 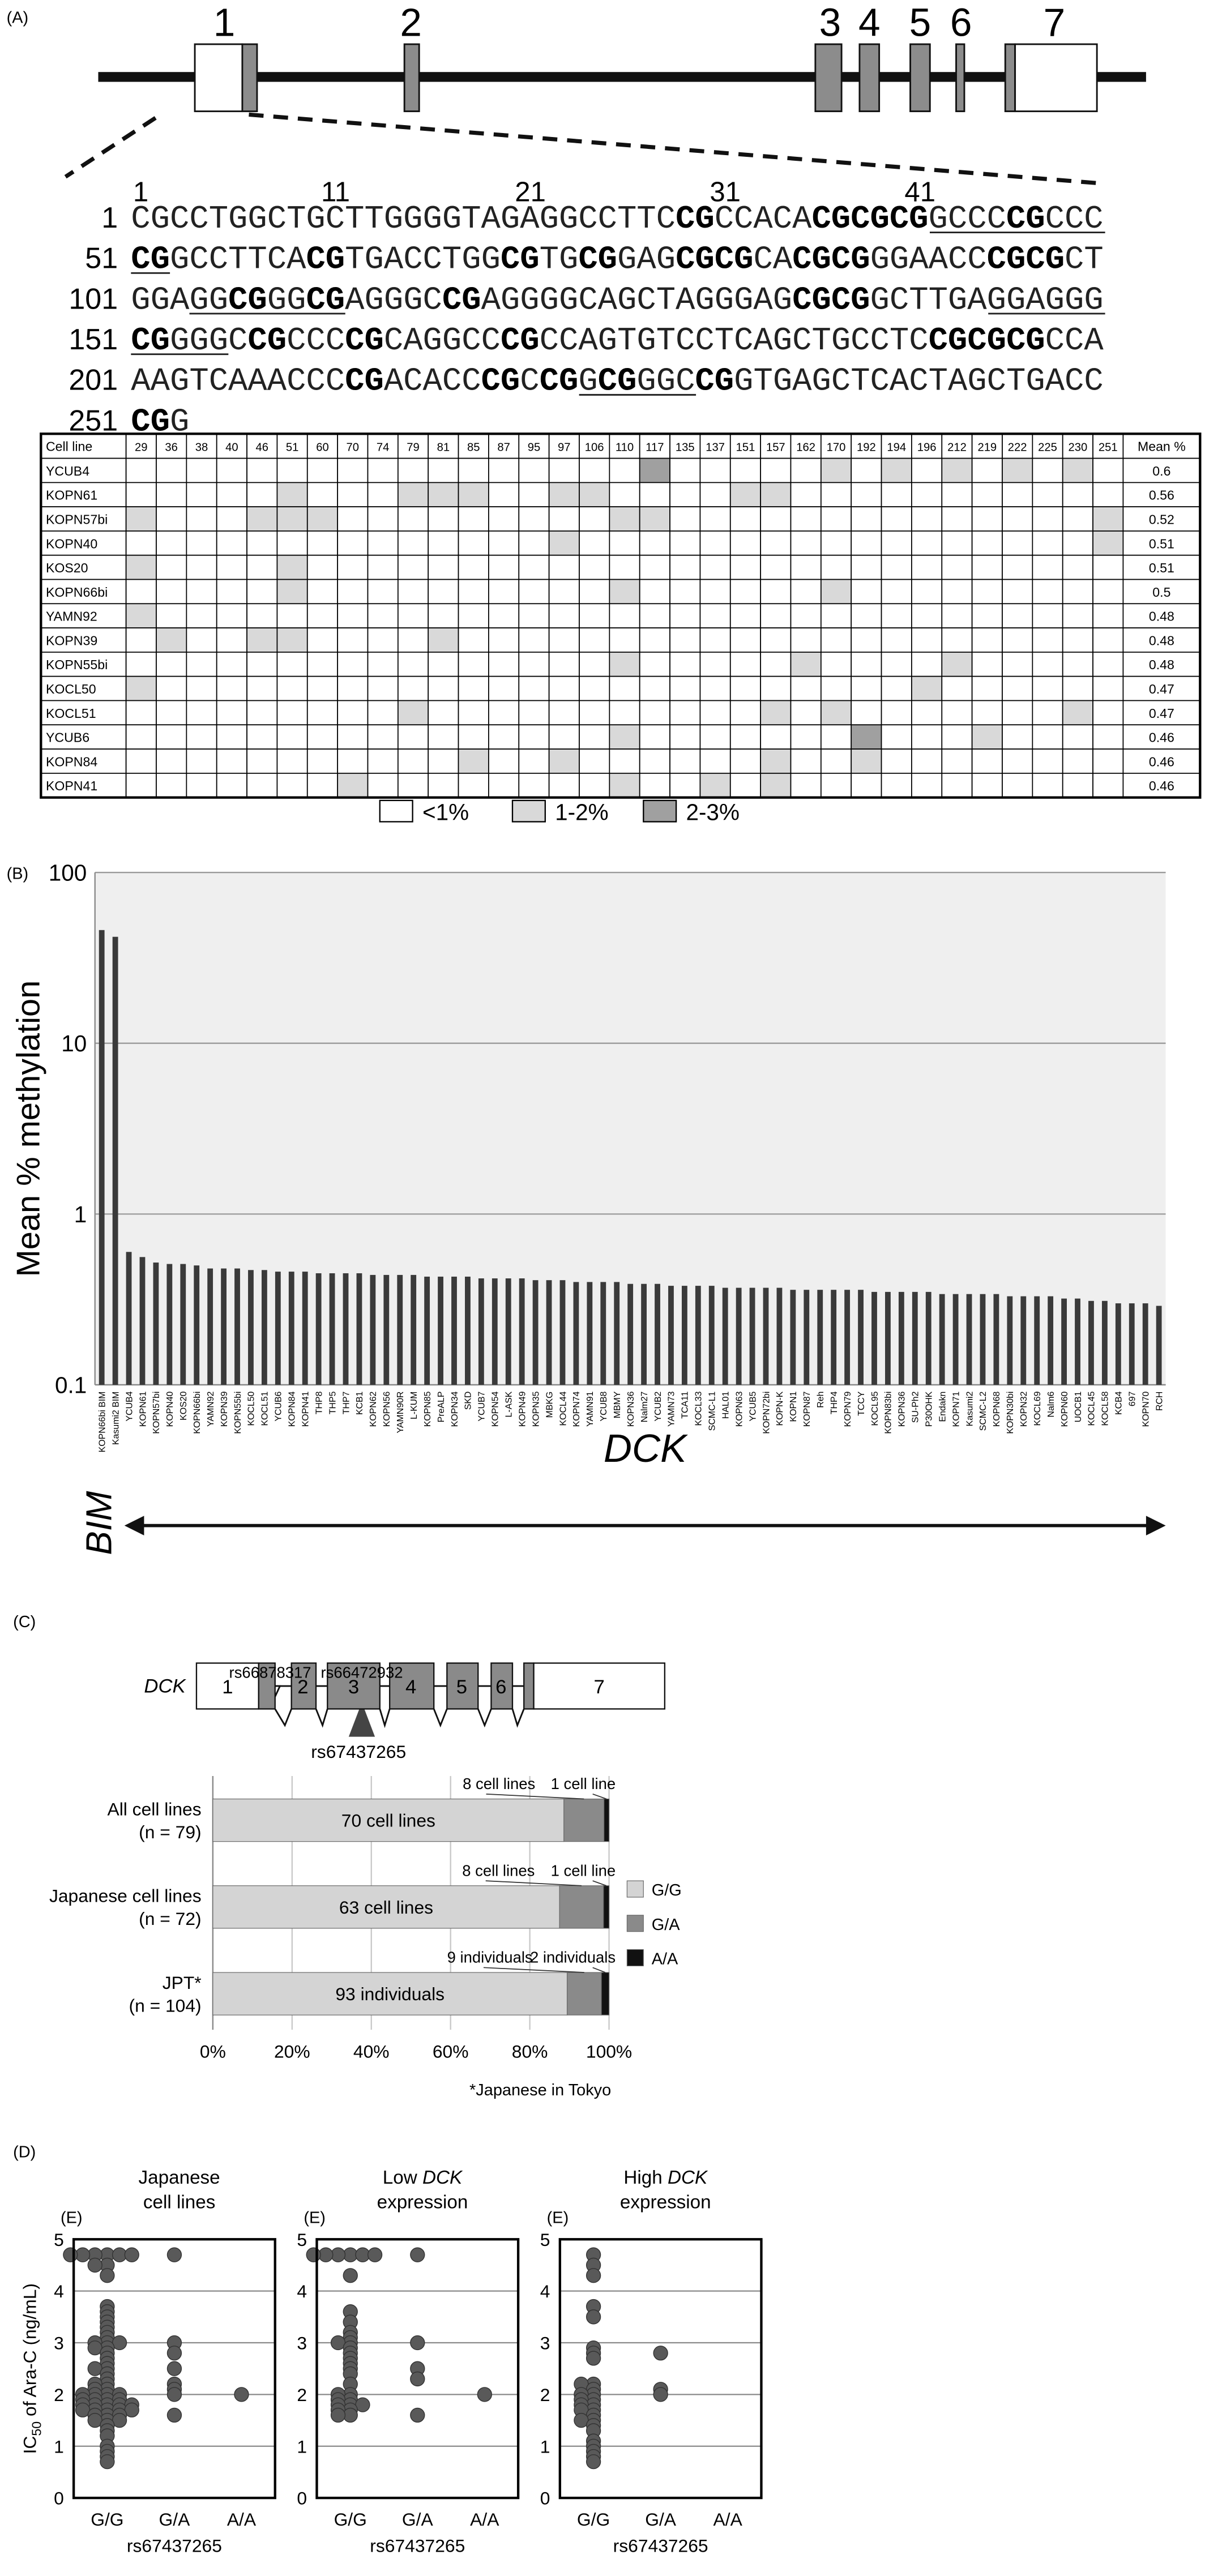 I want to click on y-tick-label: 4, so click(x=59, y=2291).